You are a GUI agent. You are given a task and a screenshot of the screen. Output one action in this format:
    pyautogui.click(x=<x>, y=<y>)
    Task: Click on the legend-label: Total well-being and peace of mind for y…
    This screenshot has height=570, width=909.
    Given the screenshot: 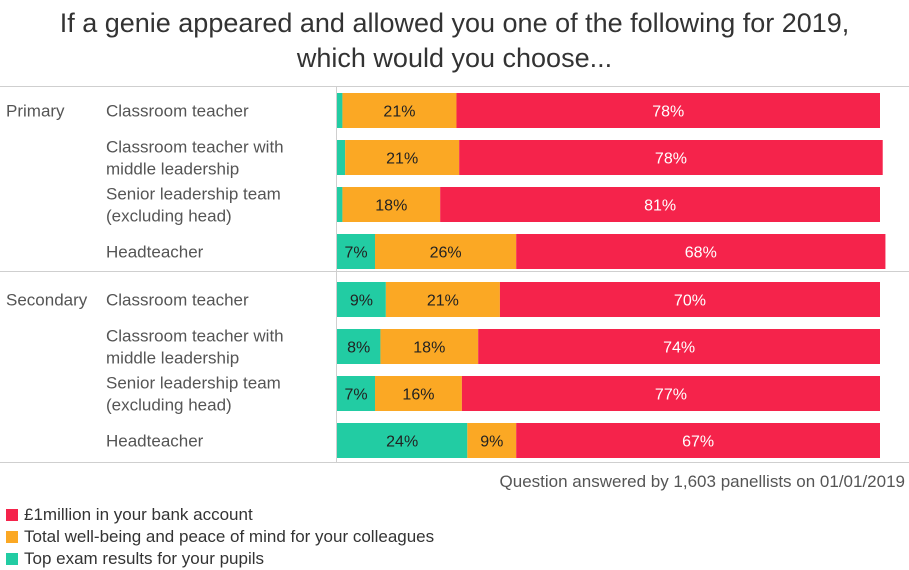 What is the action you would take?
    pyautogui.click(x=229, y=536)
    